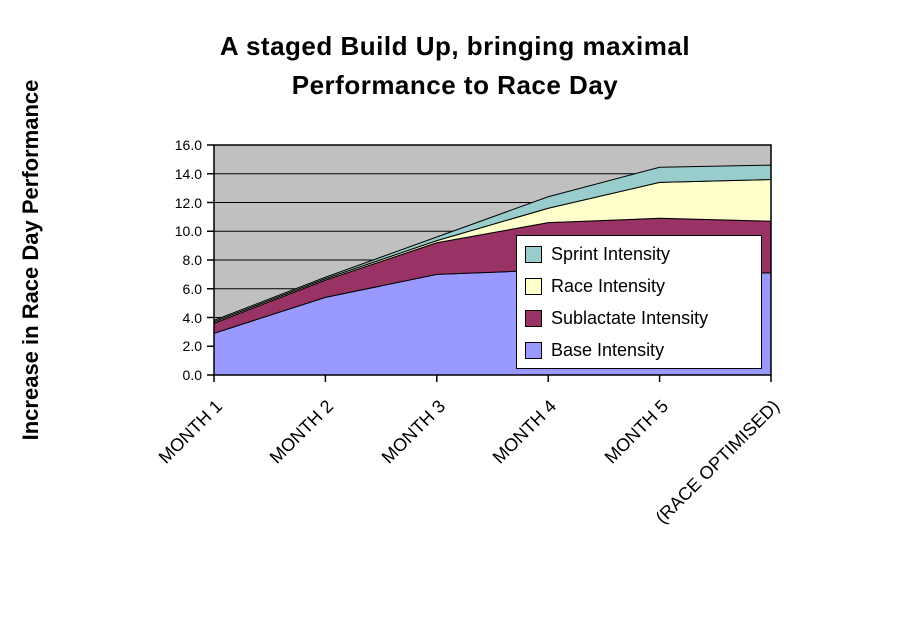  Describe the element at coordinates (608, 286) in the screenshot. I see `legend-item-label: Race Intensity` at that location.